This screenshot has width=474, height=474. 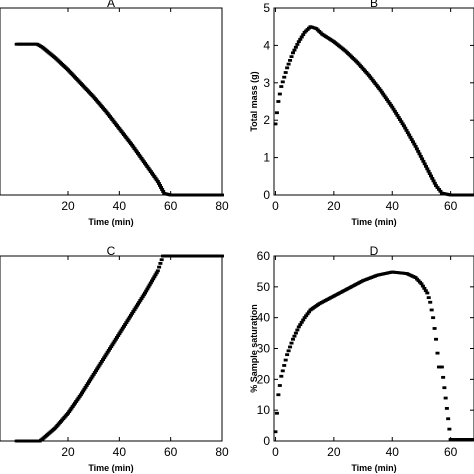 I want to click on y-tick-label: 1, so click(x=266, y=158).